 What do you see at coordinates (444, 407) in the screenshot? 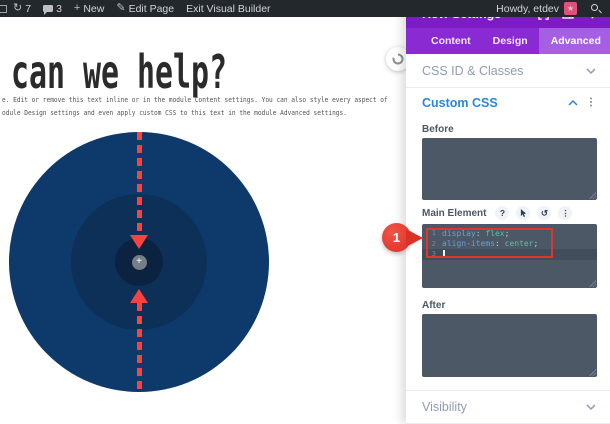
I see `section-title: Visibility` at bounding box center [444, 407].